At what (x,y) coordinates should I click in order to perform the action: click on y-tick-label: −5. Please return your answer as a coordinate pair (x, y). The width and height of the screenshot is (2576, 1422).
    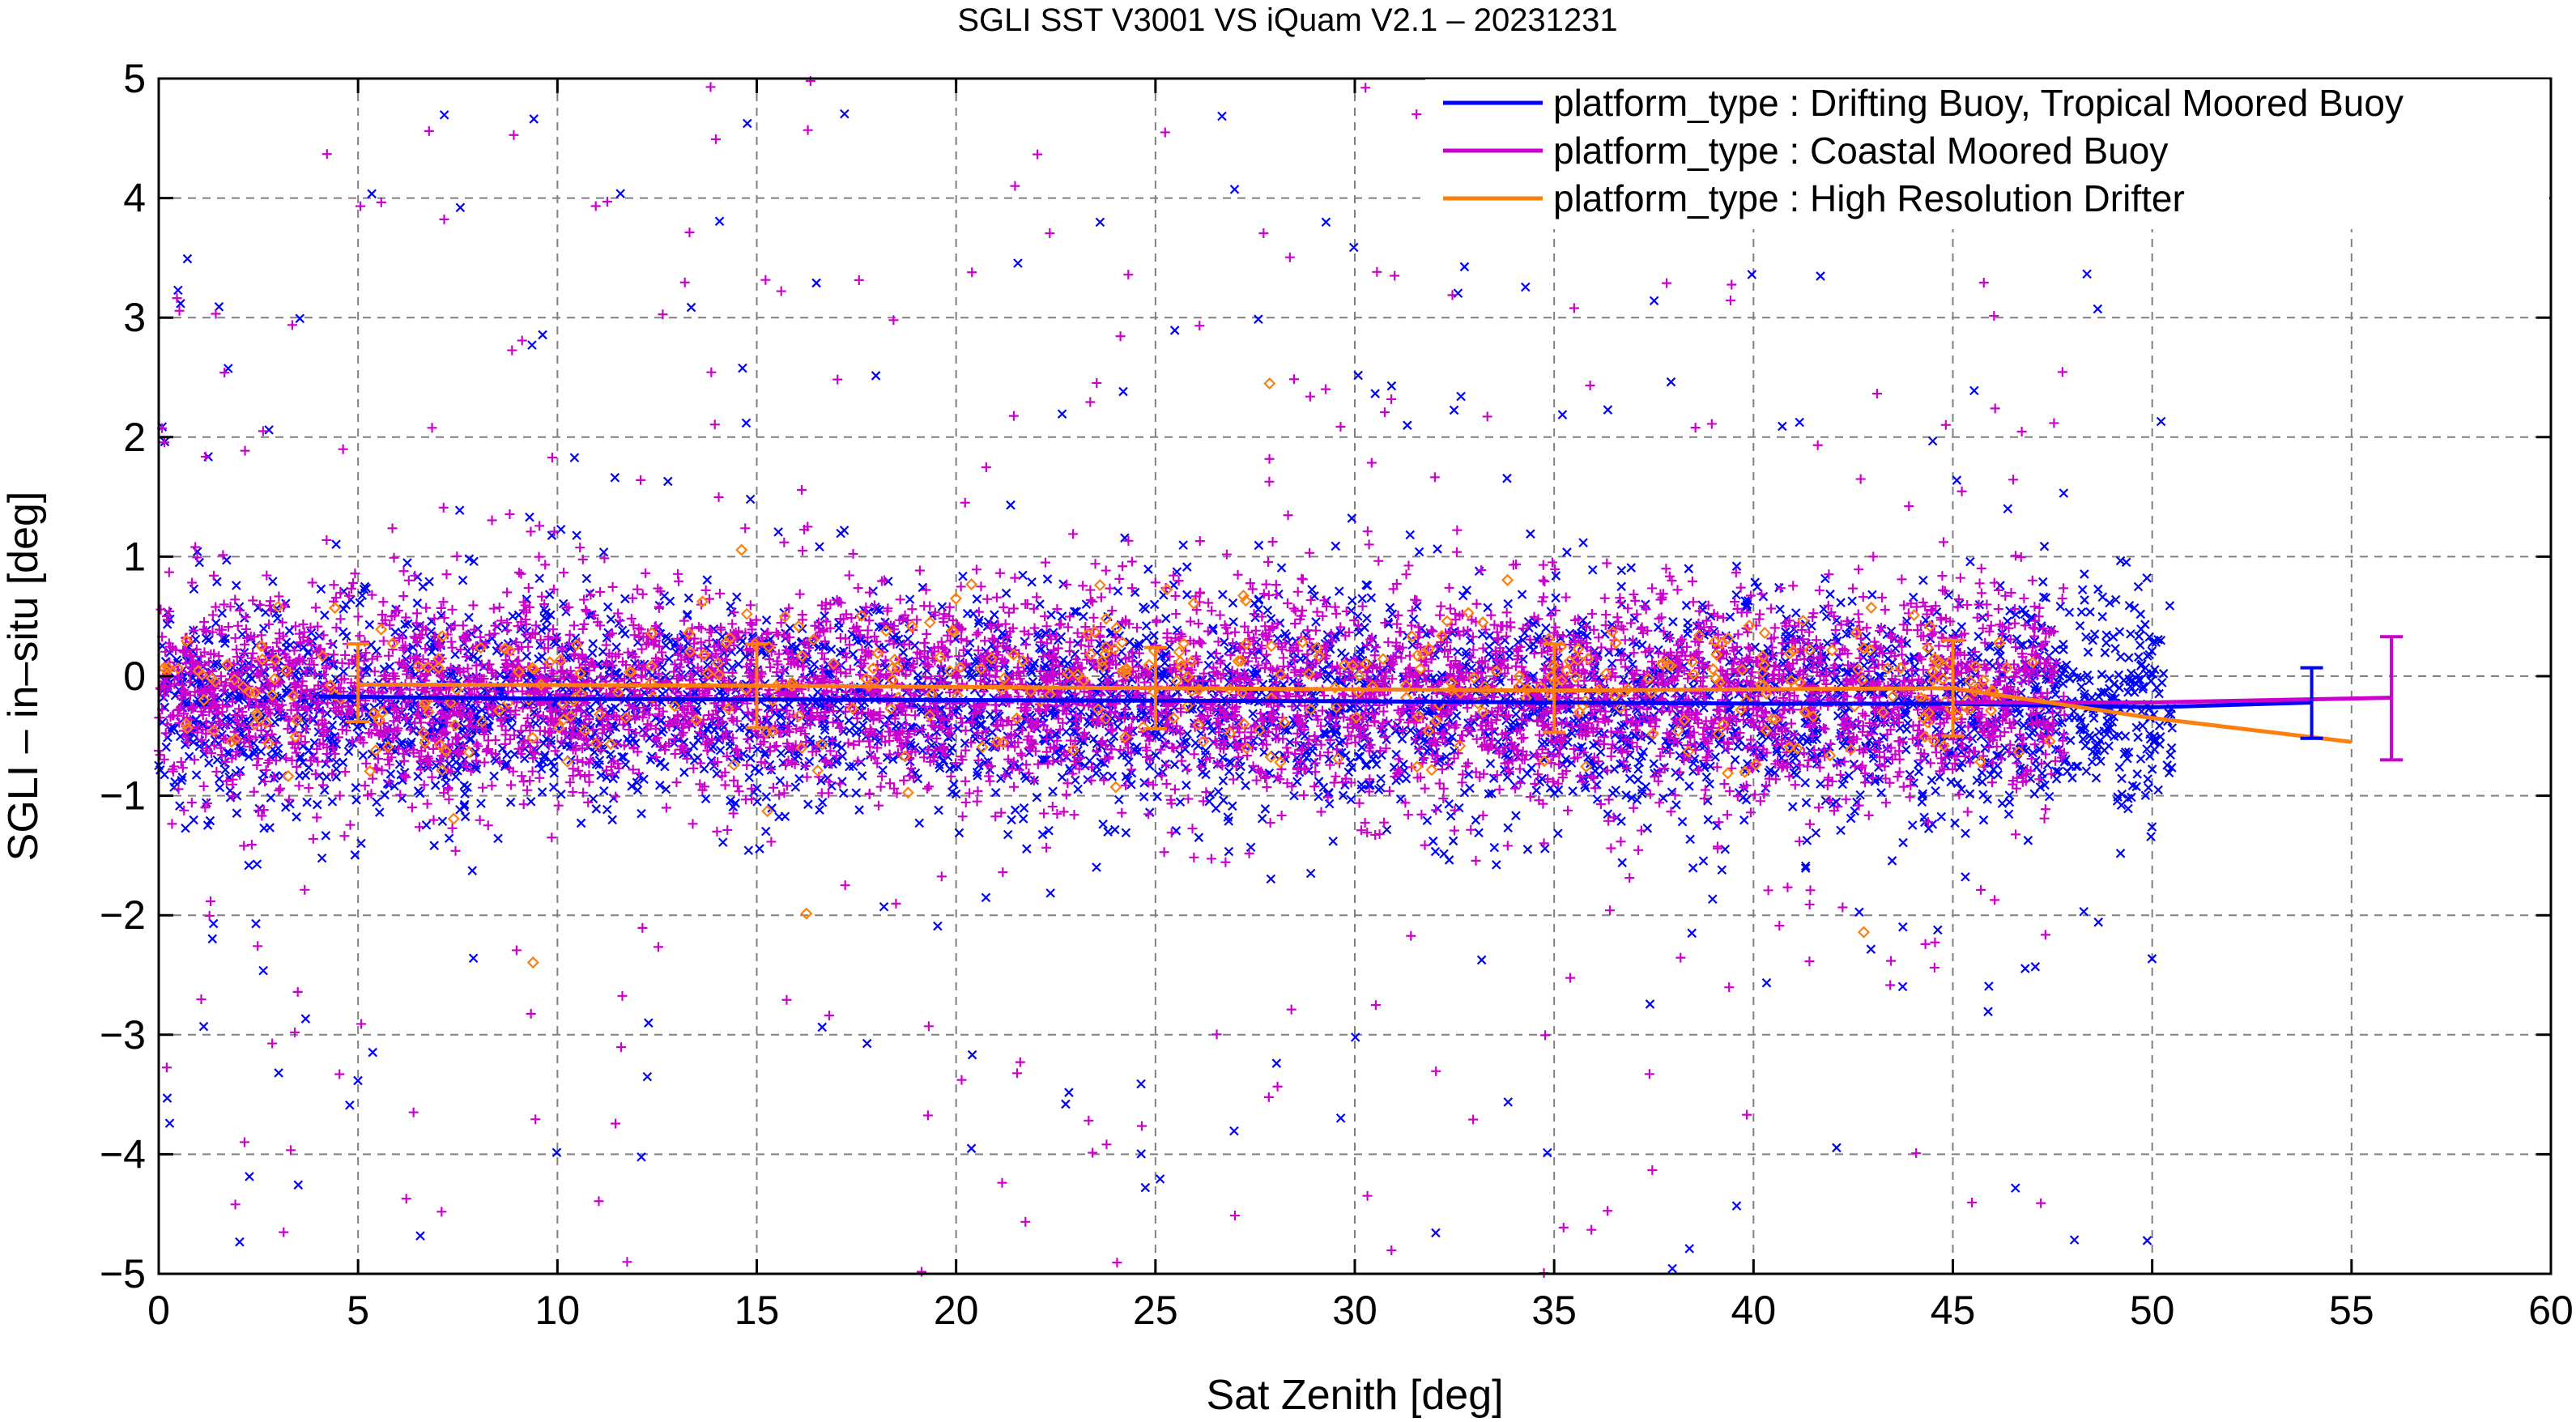
    Looking at the image, I should click on (123, 1273).